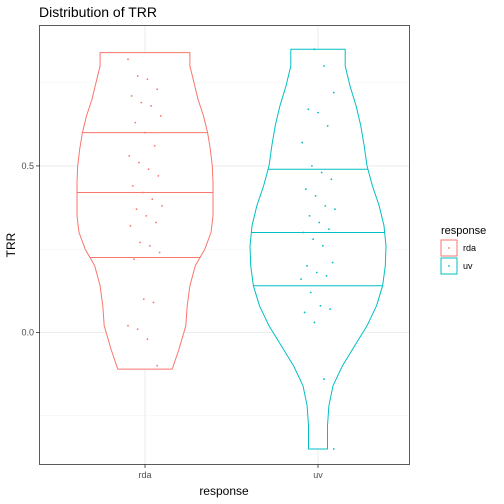 The image size is (504, 504). I want to click on x-axis-title: response, so click(224, 491).